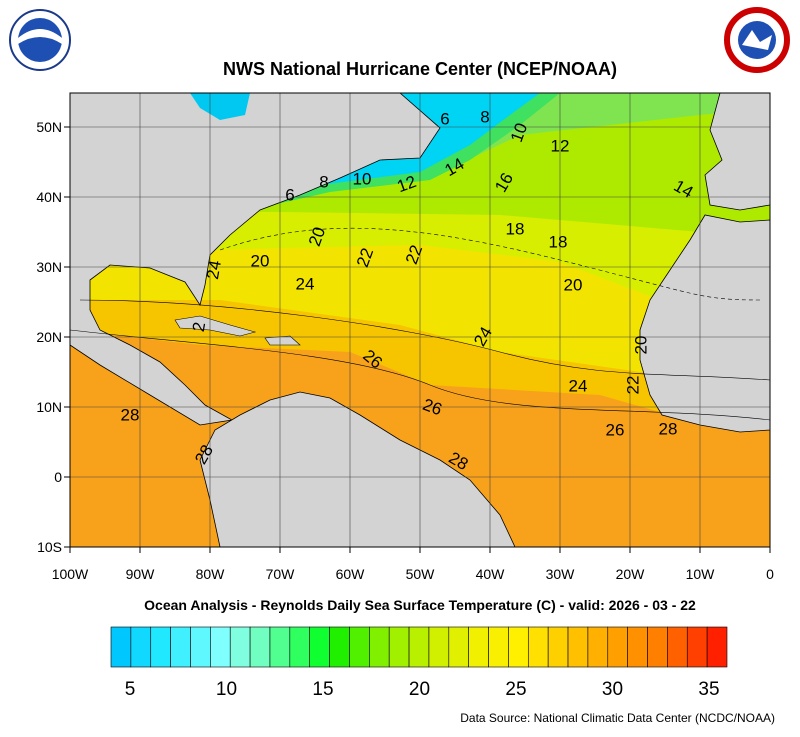  I want to click on logo-disc, so click(40, 40).